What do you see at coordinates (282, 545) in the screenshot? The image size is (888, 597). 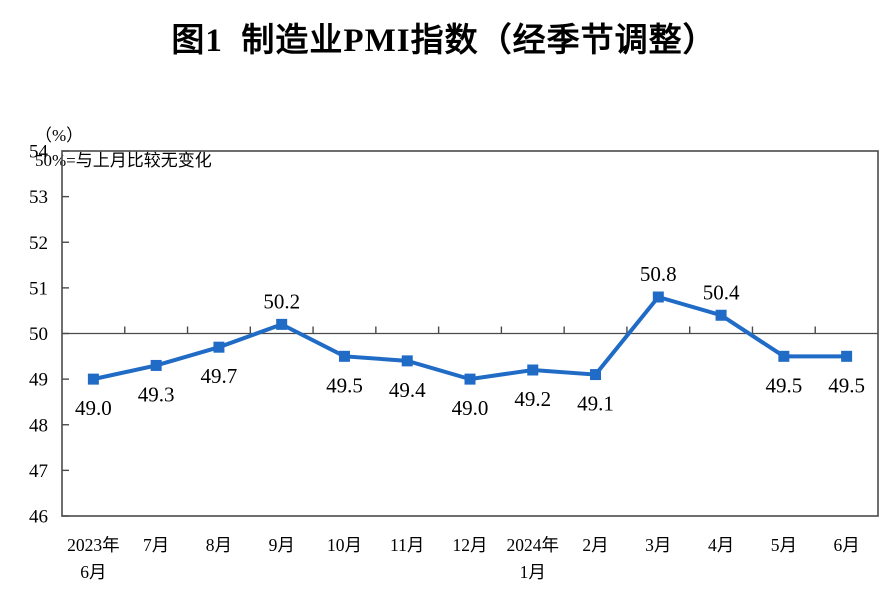 I see `x-axis-category-label: 9月` at bounding box center [282, 545].